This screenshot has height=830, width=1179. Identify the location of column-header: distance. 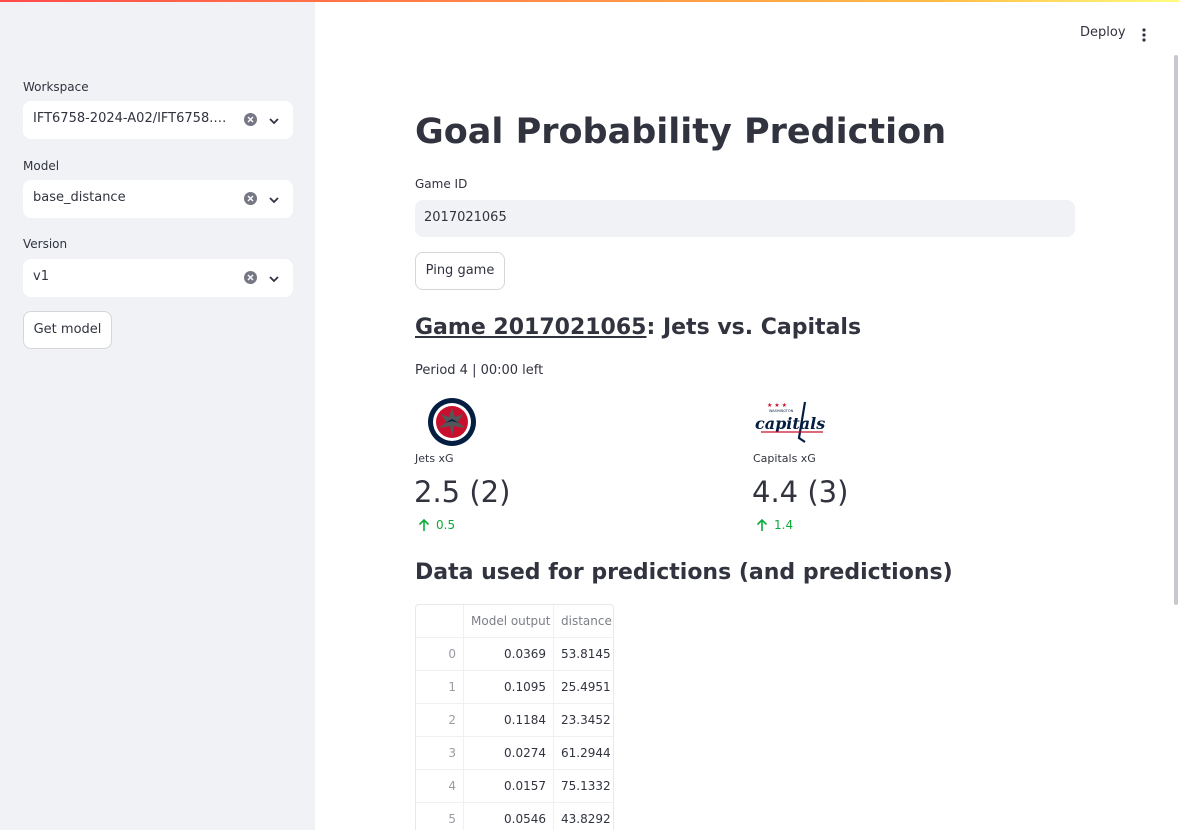
(586, 621).